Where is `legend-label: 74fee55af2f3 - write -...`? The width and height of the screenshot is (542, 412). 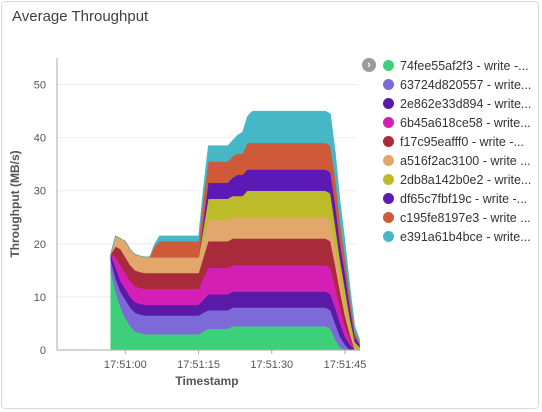 legend-label: 74fee55af2f3 - write -... is located at coordinates (464, 65).